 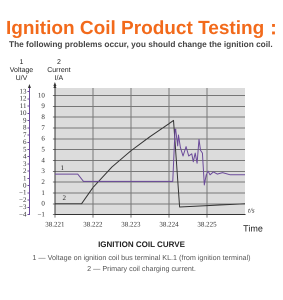 What do you see at coordinates (141, 244) in the screenshot?
I see `text: IGNITION COIL CURVE` at bounding box center [141, 244].